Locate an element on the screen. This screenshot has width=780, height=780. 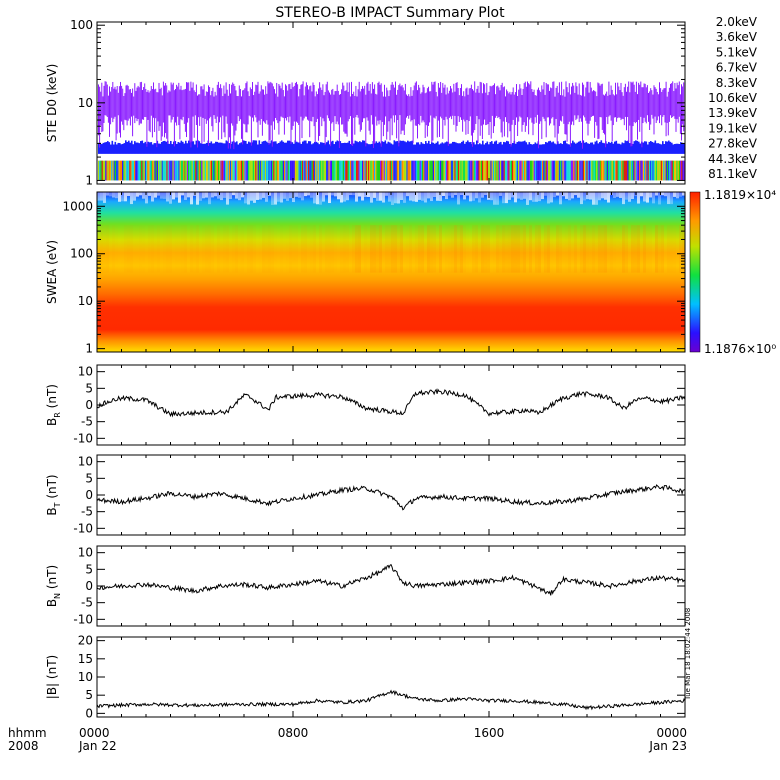
legend-entry: 10.6keV is located at coordinates (733, 98).